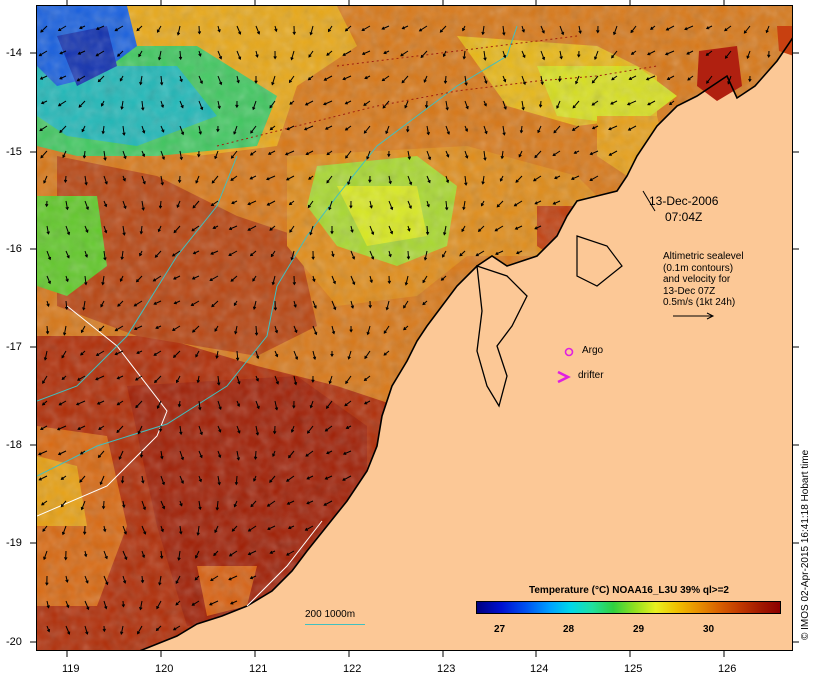  I want to click on lat-label: -16, so click(14, 249).